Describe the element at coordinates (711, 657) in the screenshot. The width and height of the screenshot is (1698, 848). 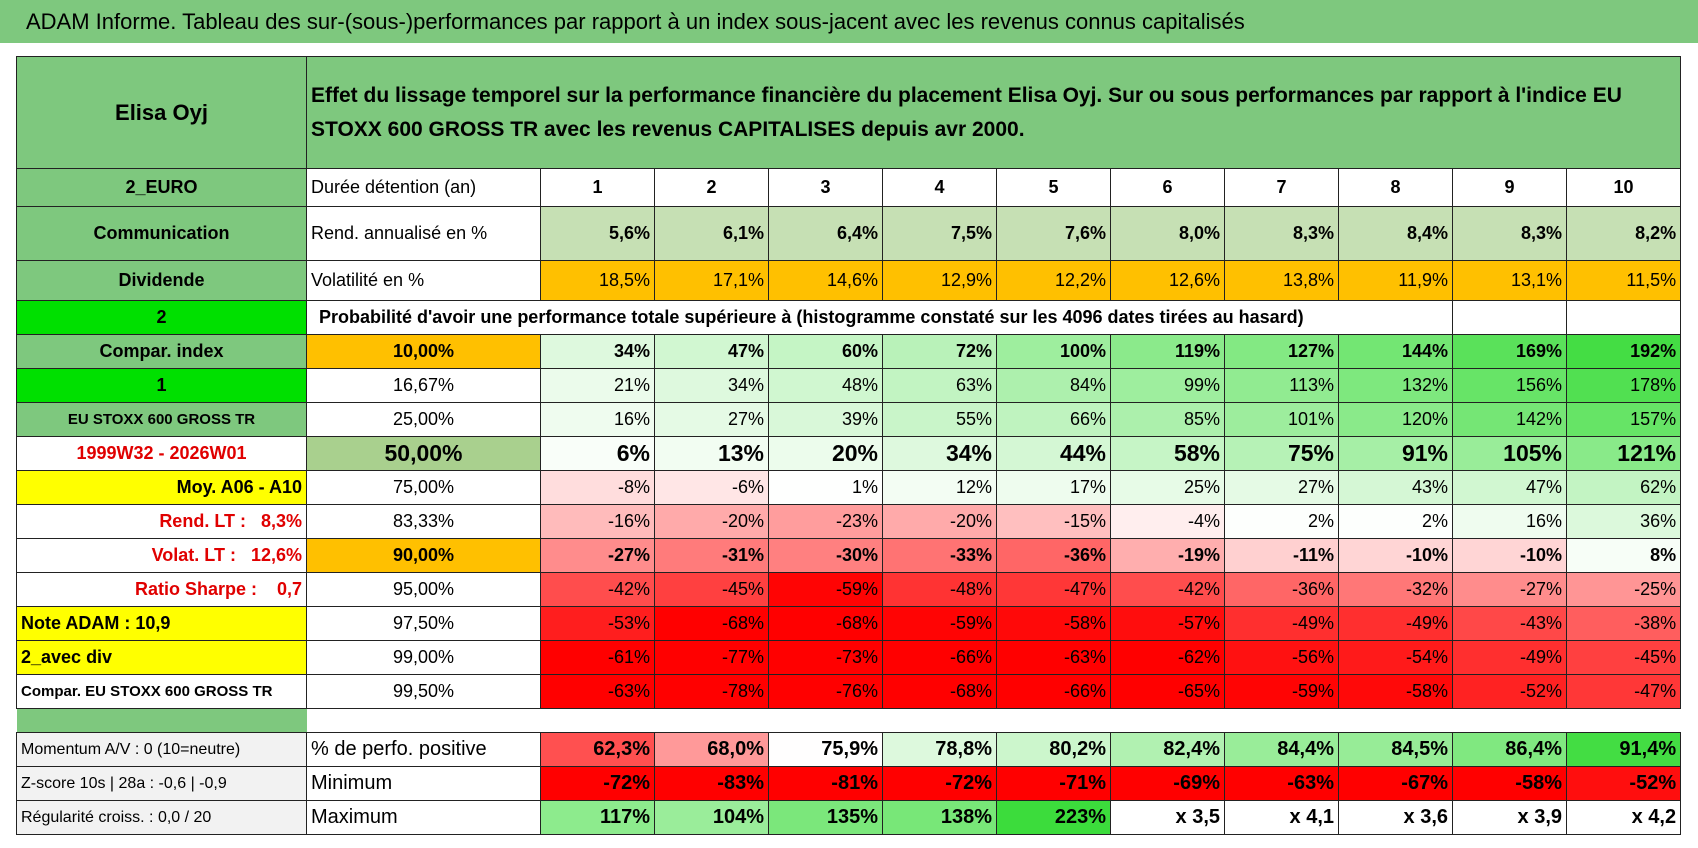
I see `data-cell: -77%` at that location.